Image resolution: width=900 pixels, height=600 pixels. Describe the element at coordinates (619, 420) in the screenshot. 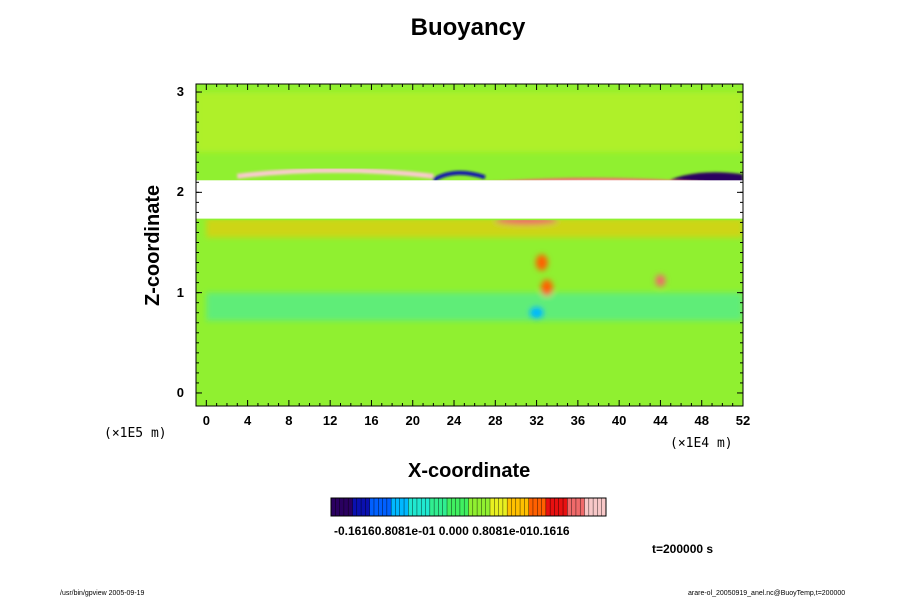

I see `x-tick-label: 40` at that location.